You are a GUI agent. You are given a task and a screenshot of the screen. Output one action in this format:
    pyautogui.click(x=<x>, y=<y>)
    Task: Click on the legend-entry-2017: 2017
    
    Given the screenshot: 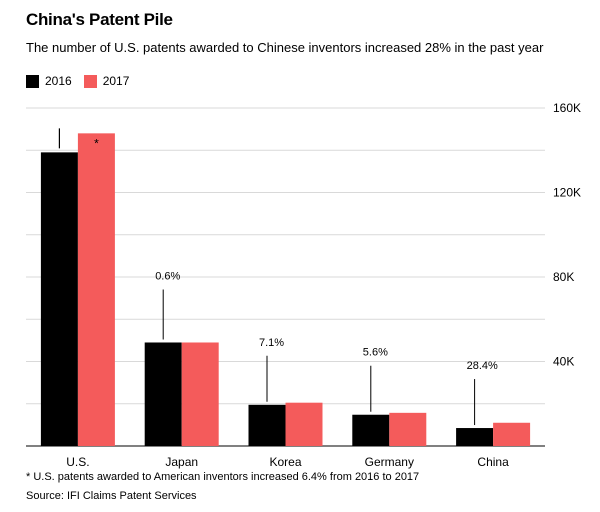 What is the action you would take?
    pyautogui.click(x=106, y=81)
    